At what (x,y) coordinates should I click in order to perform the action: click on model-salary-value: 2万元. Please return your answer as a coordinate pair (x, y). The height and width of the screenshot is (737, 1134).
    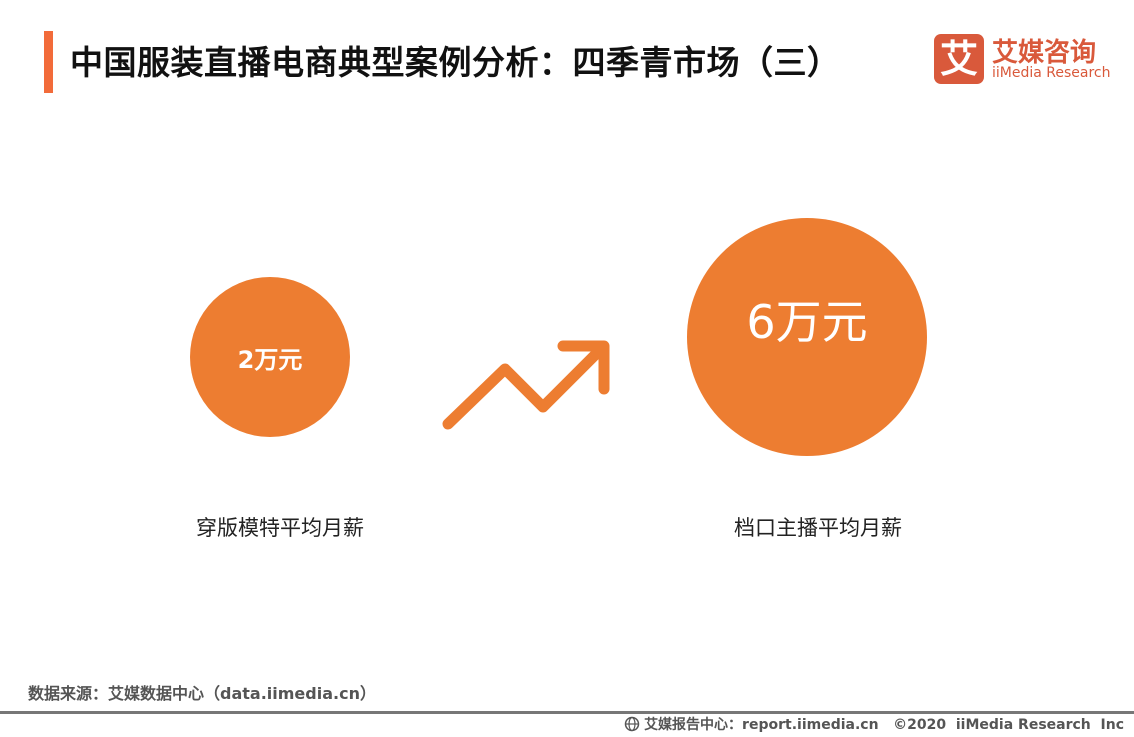
    Looking at the image, I should click on (270, 359).